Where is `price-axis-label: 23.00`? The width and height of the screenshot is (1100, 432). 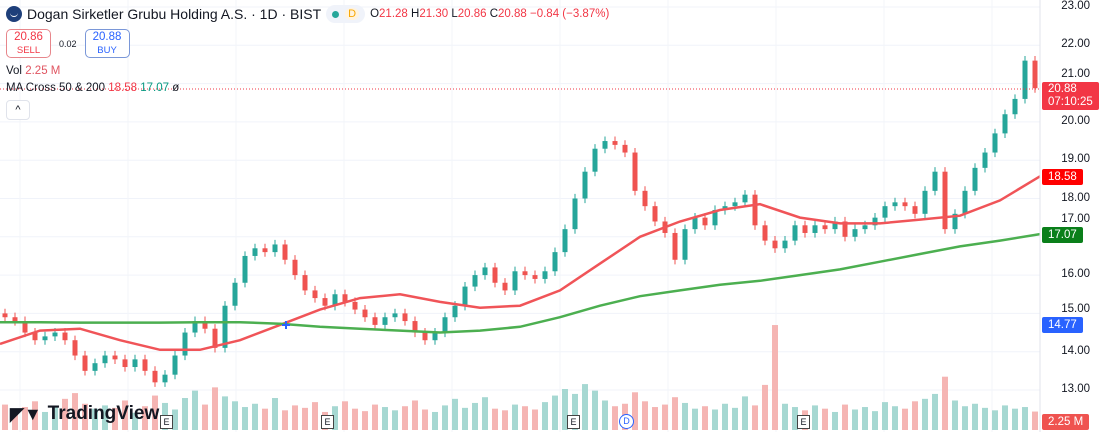 price-axis-label: 23.00 is located at coordinates (1075, 6).